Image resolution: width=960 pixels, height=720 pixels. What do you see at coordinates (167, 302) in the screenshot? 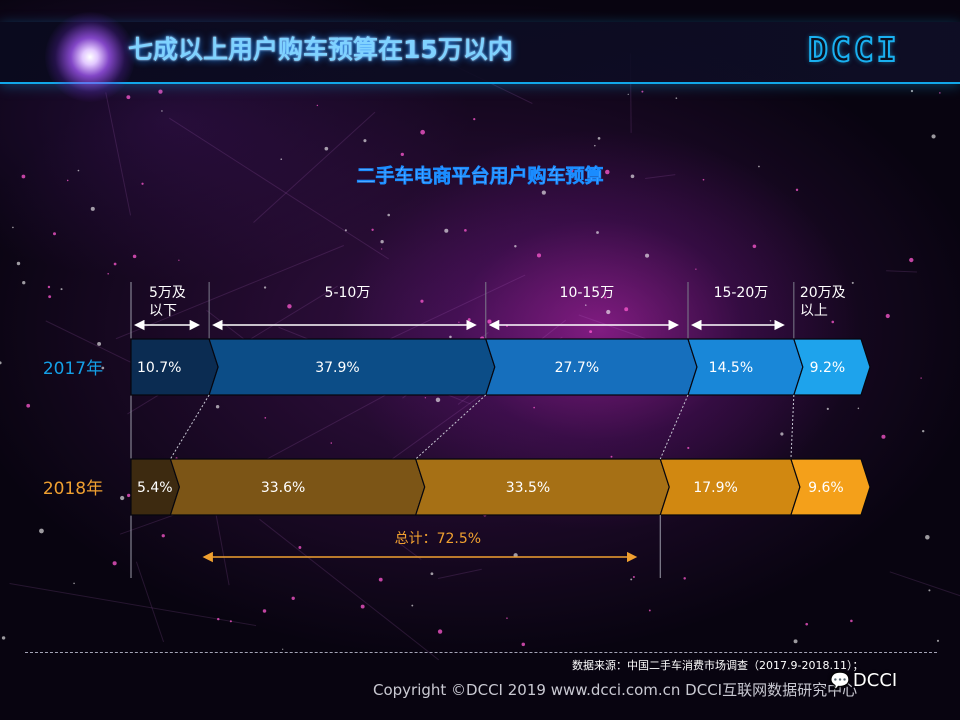
I see `category-label: 5万及以下` at bounding box center [167, 302].